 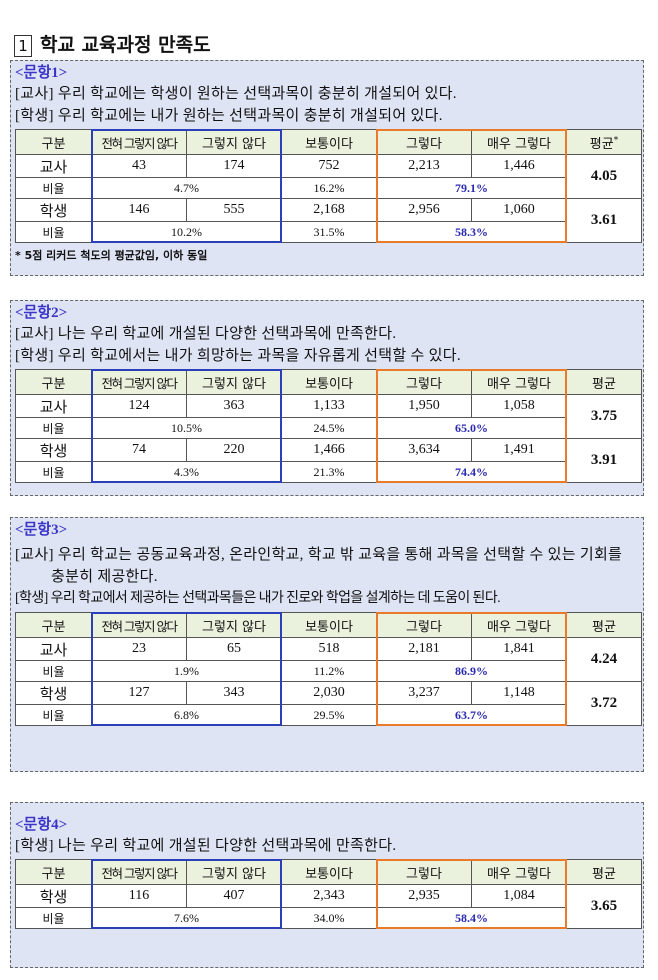 I want to click on ratio-cell: 16.2%, so click(x=329, y=188).